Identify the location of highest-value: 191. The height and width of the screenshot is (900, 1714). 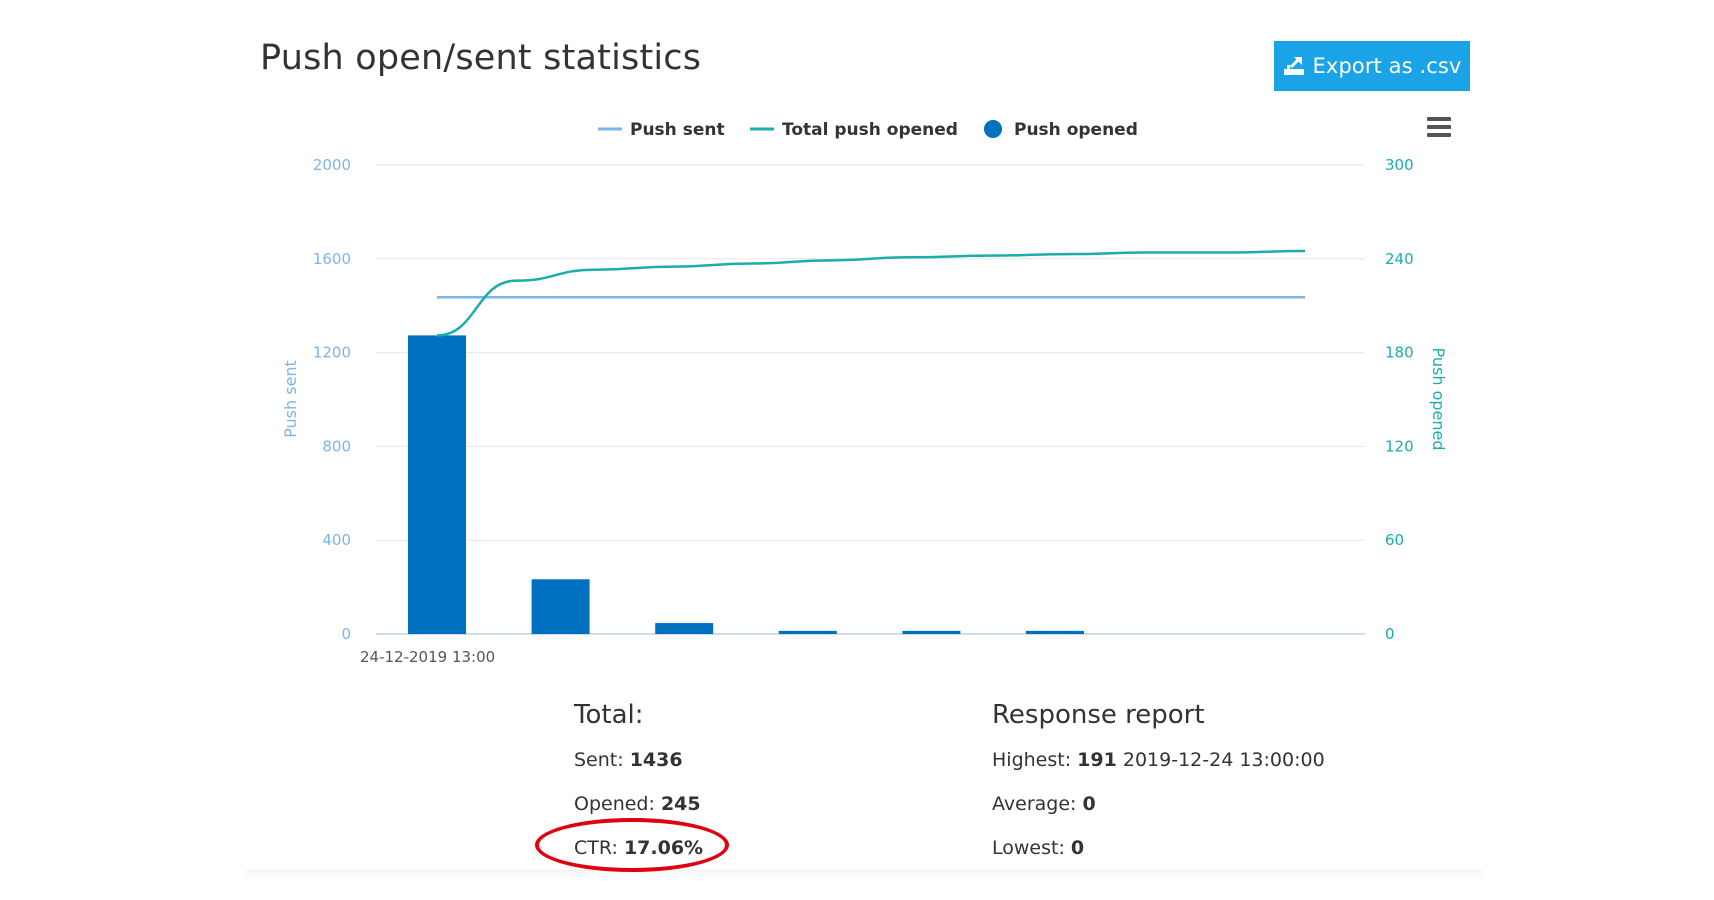
(1097, 760).